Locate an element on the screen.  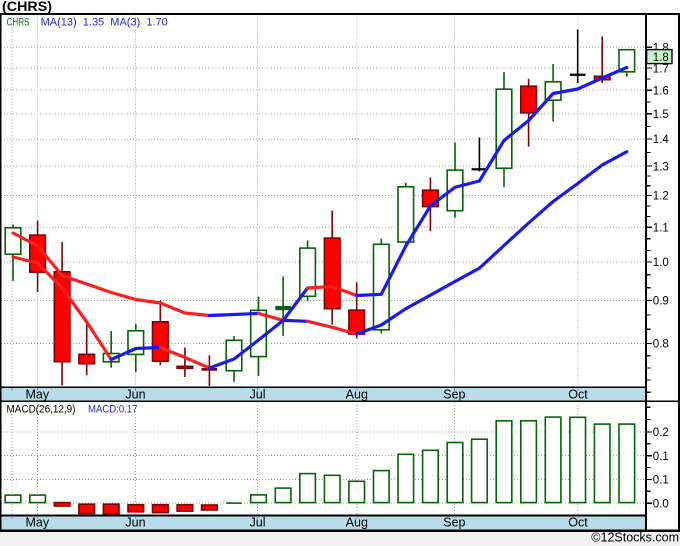
svg-text: 1.8 is located at coordinates (661, 58).